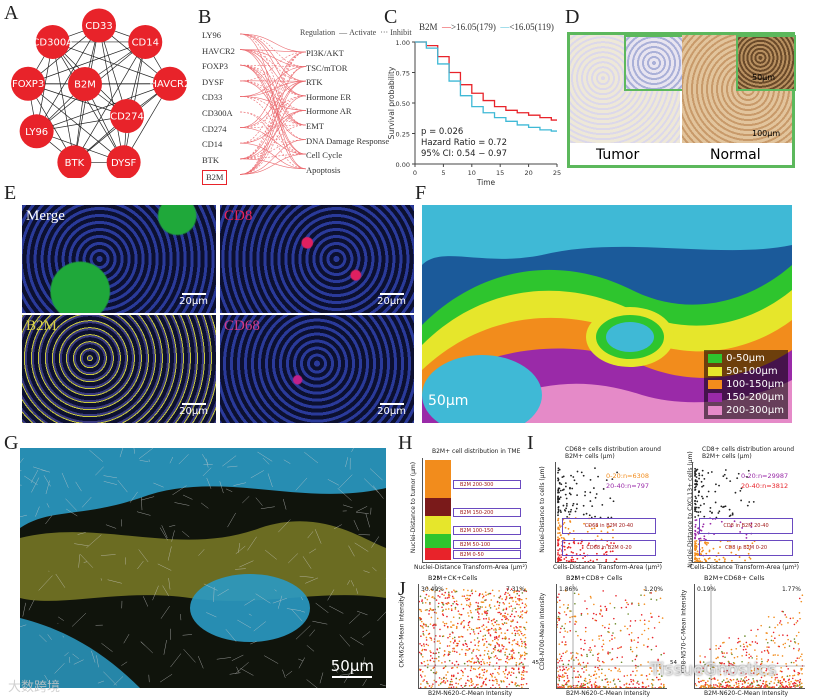 The image size is (822, 700). I want to click on inhibit-line-icon: ···, so click(384, 32).